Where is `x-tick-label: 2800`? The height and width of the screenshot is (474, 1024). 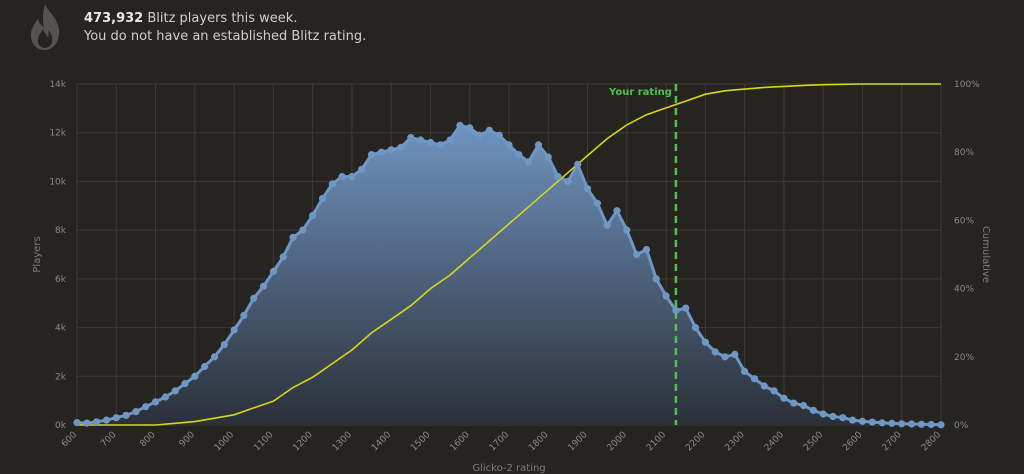
x-tick-label: 2800 is located at coordinates (931, 441).